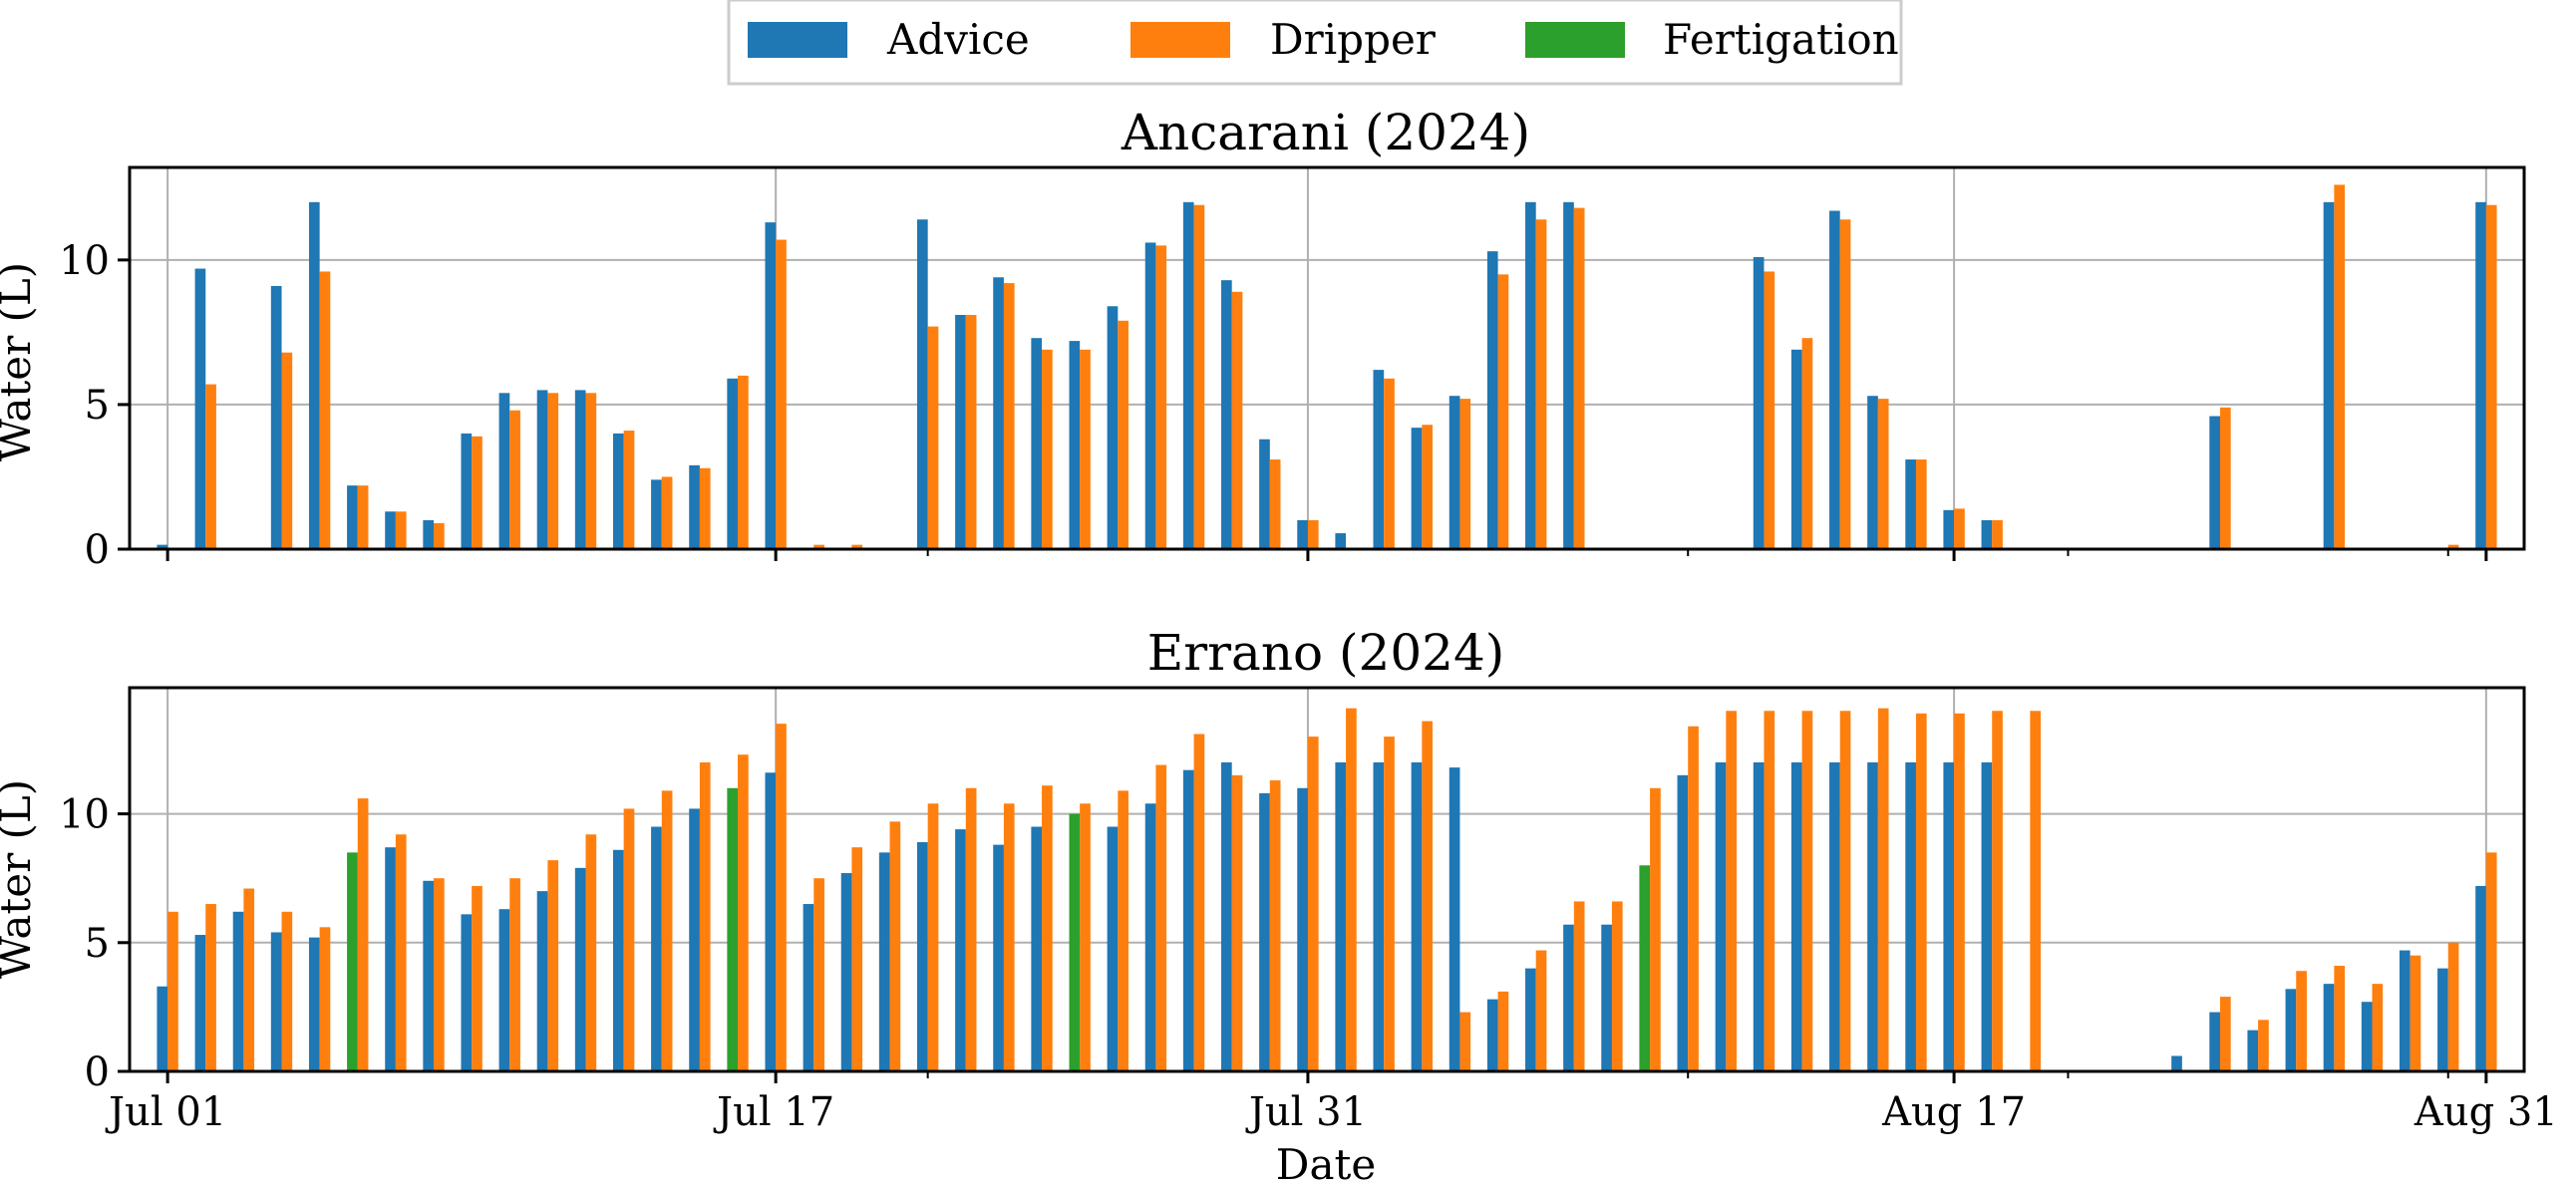 This screenshot has height=1185, width=2576. I want to click on y-axis-label-errano: Water (L), so click(20, 879).